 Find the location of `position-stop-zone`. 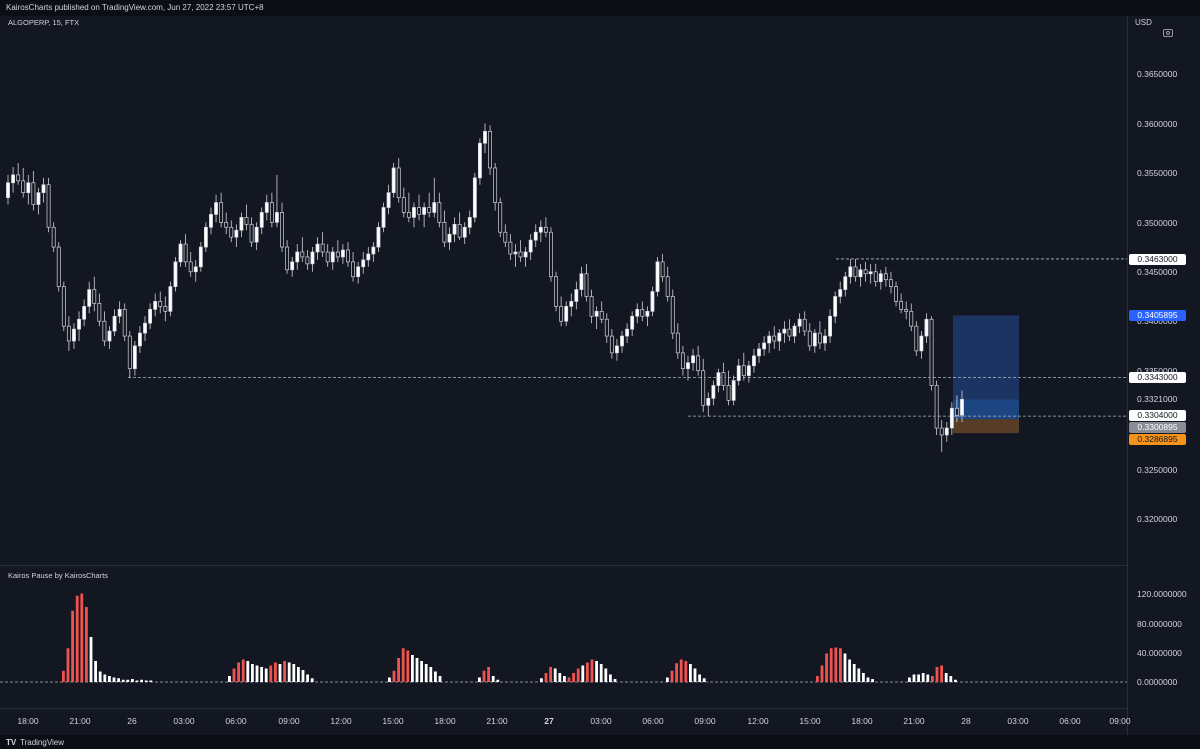

position-stop-zone is located at coordinates (986, 426).